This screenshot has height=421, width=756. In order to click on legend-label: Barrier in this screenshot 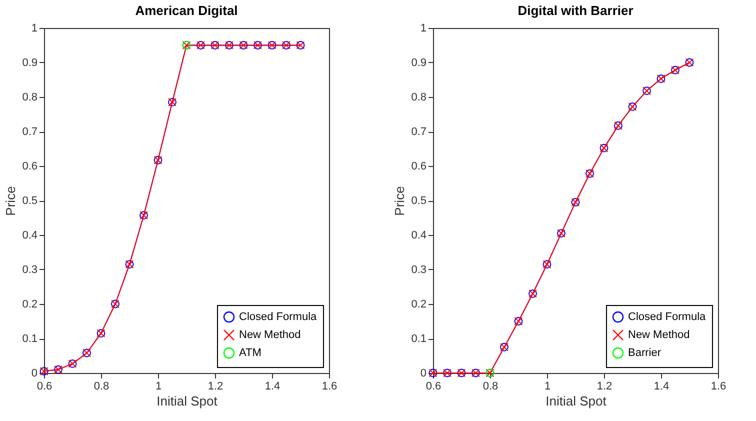, I will do `click(645, 353)`.